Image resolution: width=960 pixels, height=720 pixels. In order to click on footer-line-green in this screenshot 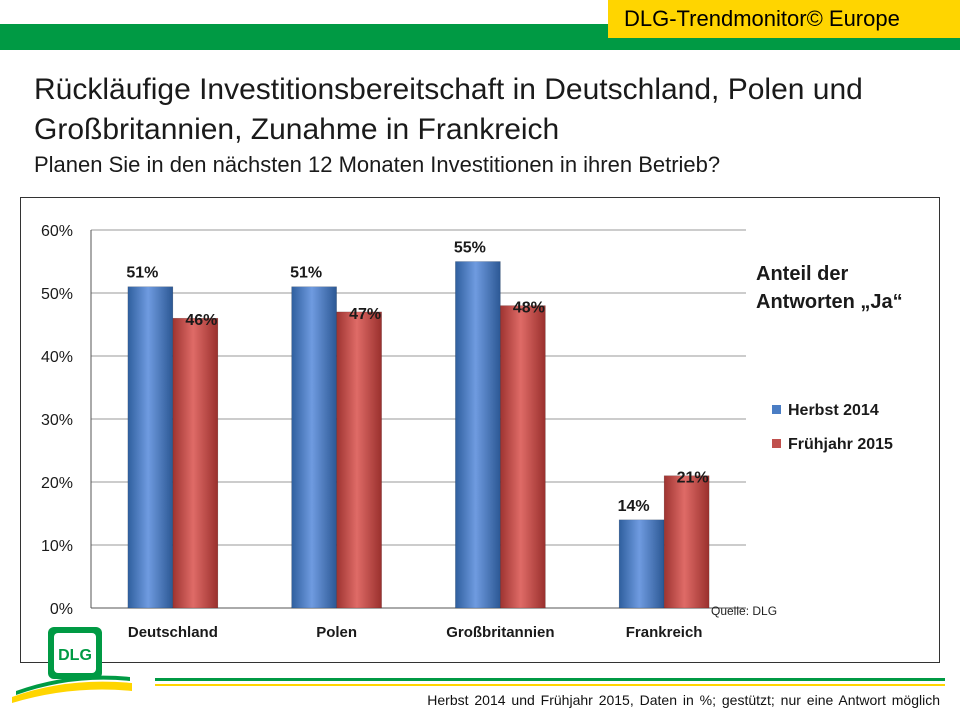, I will do `click(550, 679)`.